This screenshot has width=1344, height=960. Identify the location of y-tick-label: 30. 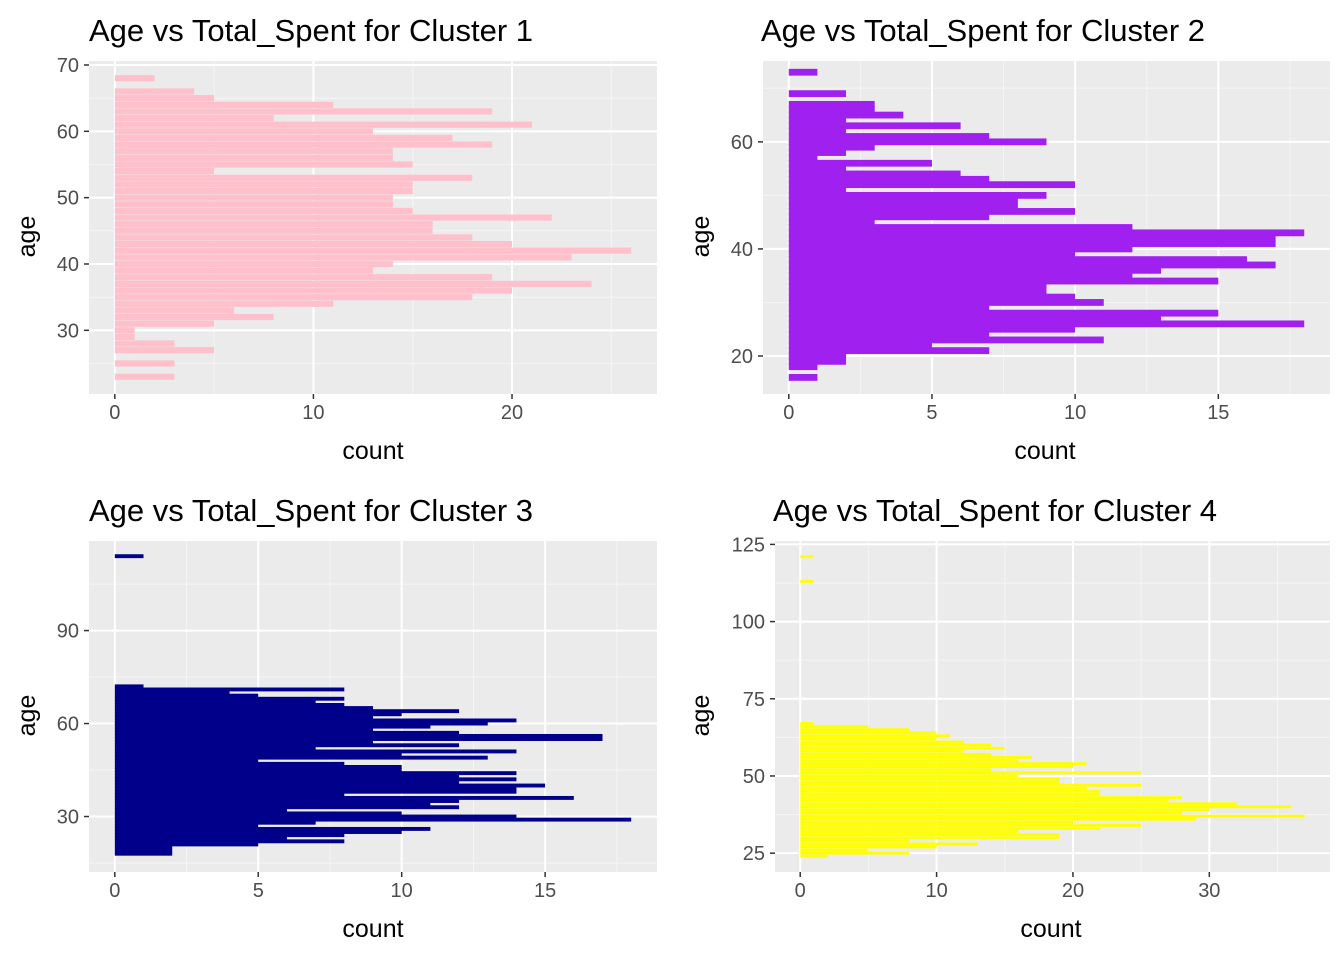
(68, 331).